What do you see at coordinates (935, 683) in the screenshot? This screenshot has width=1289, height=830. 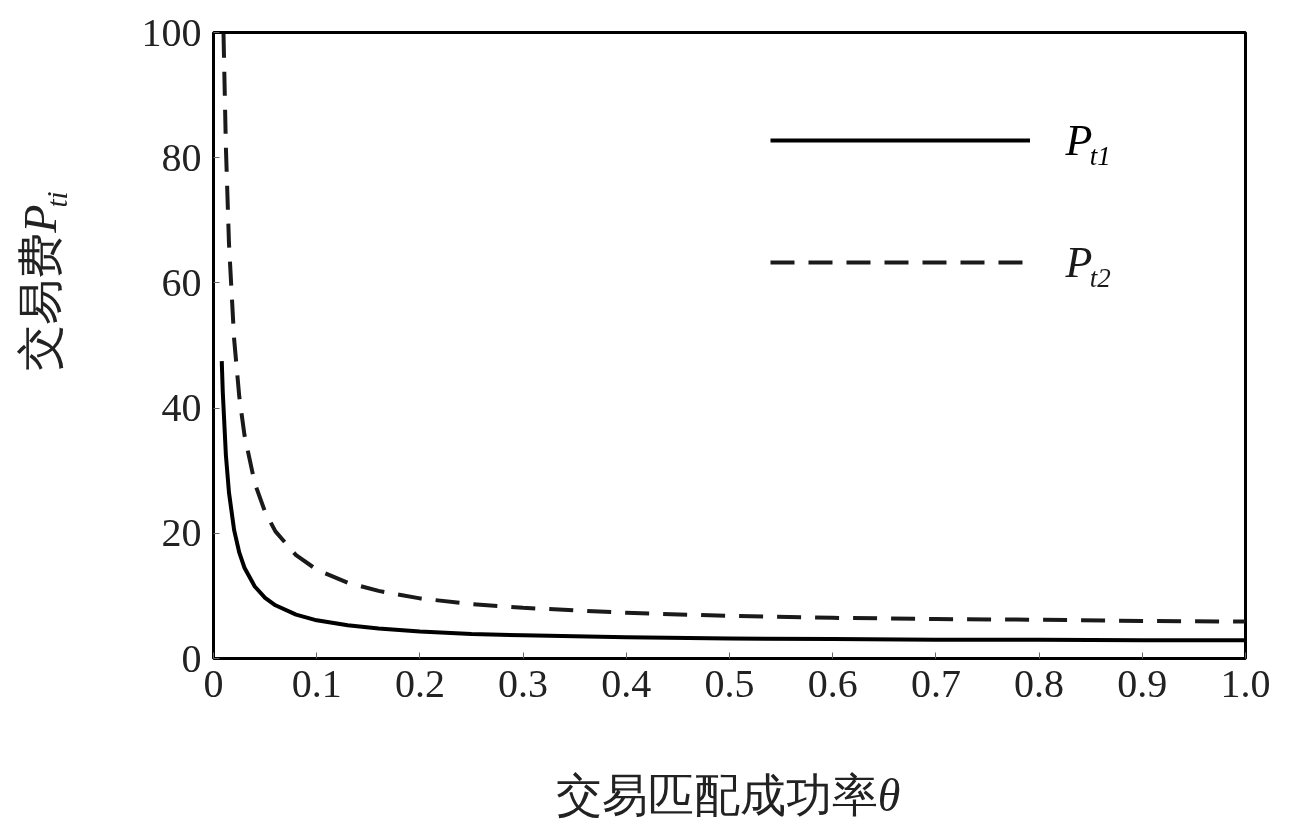 I see `x-tick-label: 0.7` at bounding box center [935, 683].